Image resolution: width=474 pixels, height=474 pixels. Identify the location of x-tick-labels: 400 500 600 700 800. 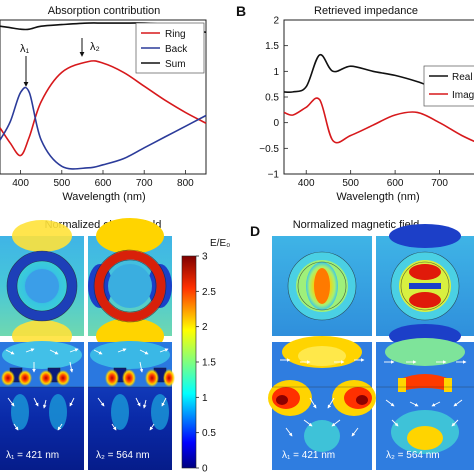
(103, 179).